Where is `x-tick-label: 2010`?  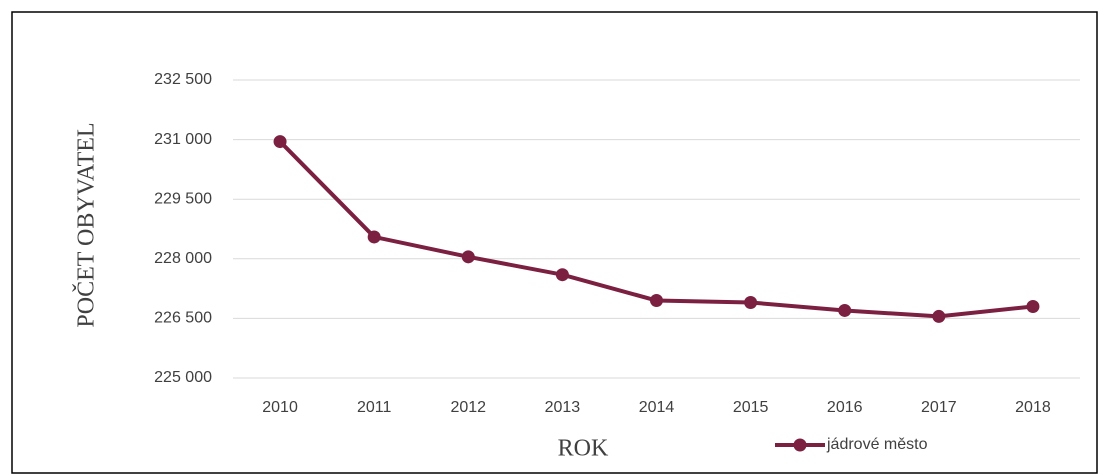 x-tick-label: 2010 is located at coordinates (280, 407).